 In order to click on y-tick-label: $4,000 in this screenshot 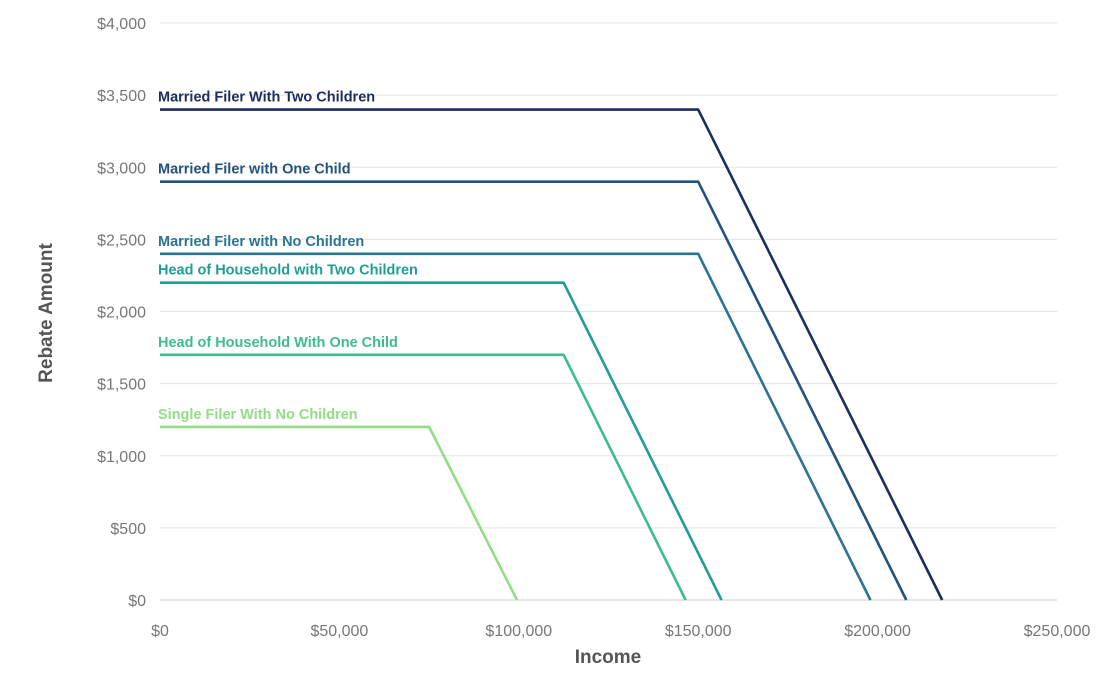, I will do `click(121, 24)`.